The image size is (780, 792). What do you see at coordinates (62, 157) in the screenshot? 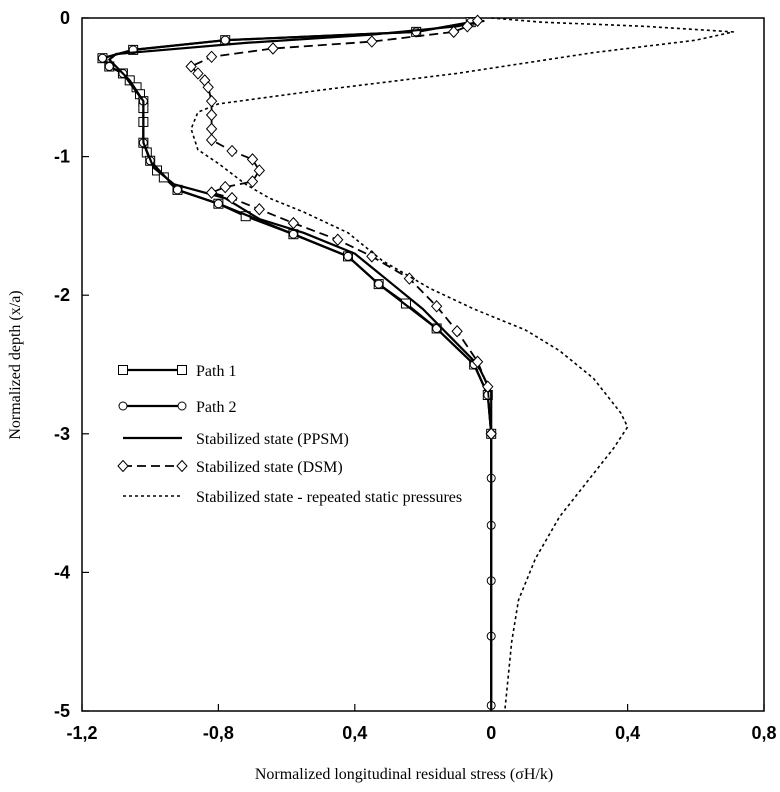
I see `y-tick-label: -1` at bounding box center [62, 157].